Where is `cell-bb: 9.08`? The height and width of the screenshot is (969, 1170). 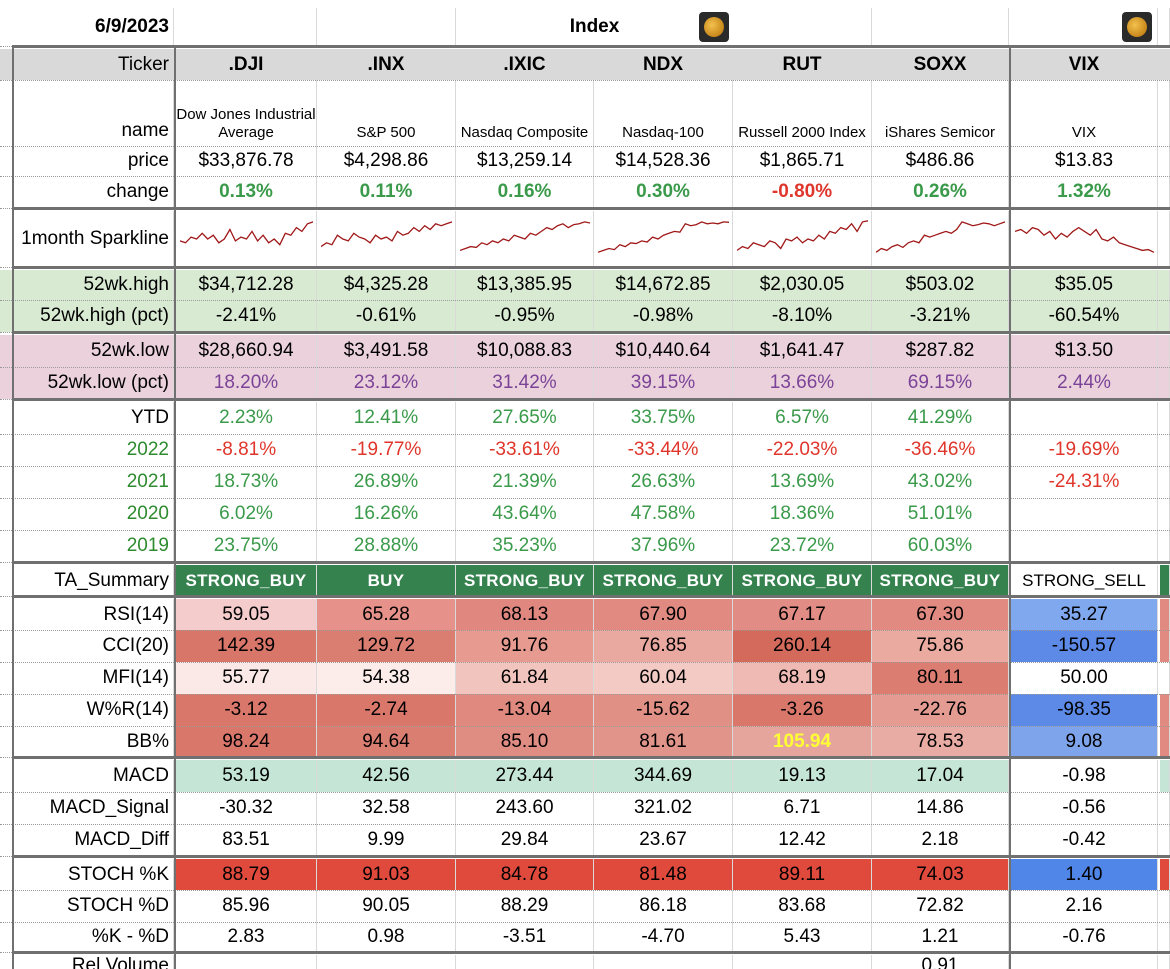 cell-bb: 9.08 is located at coordinates (1084, 741).